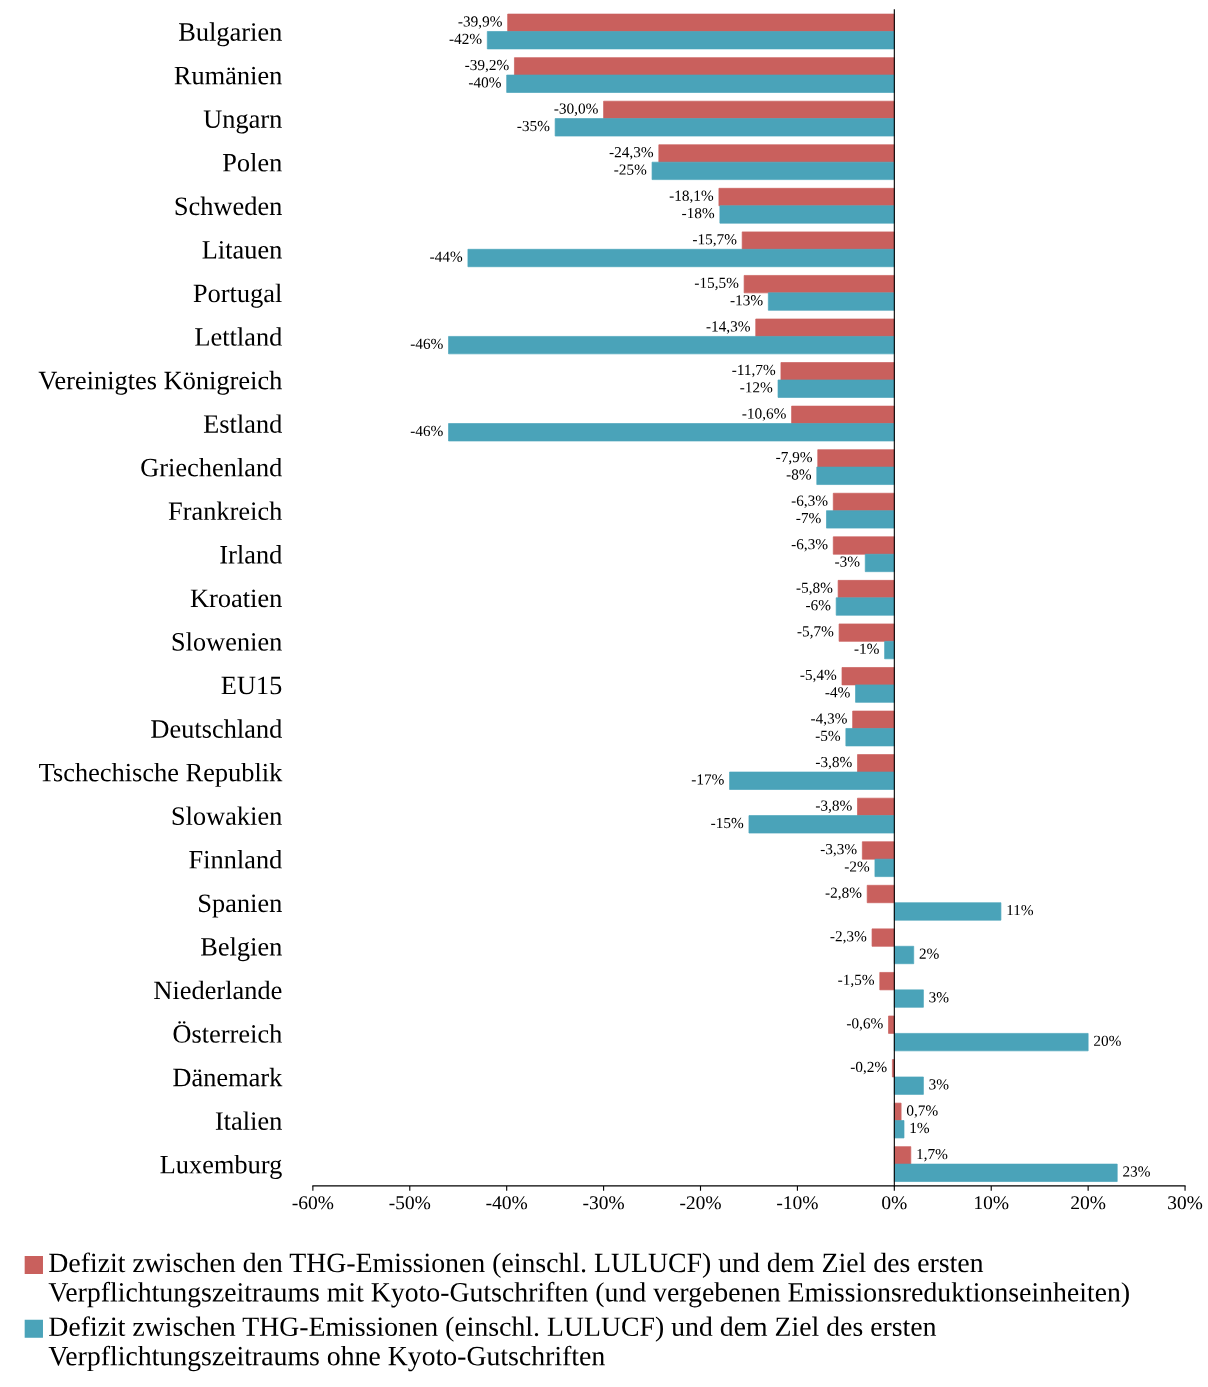 This screenshot has height=1387, width=1208. Describe the element at coordinates (838, 850) in the screenshot. I see `data-label: -3,3%` at that location.